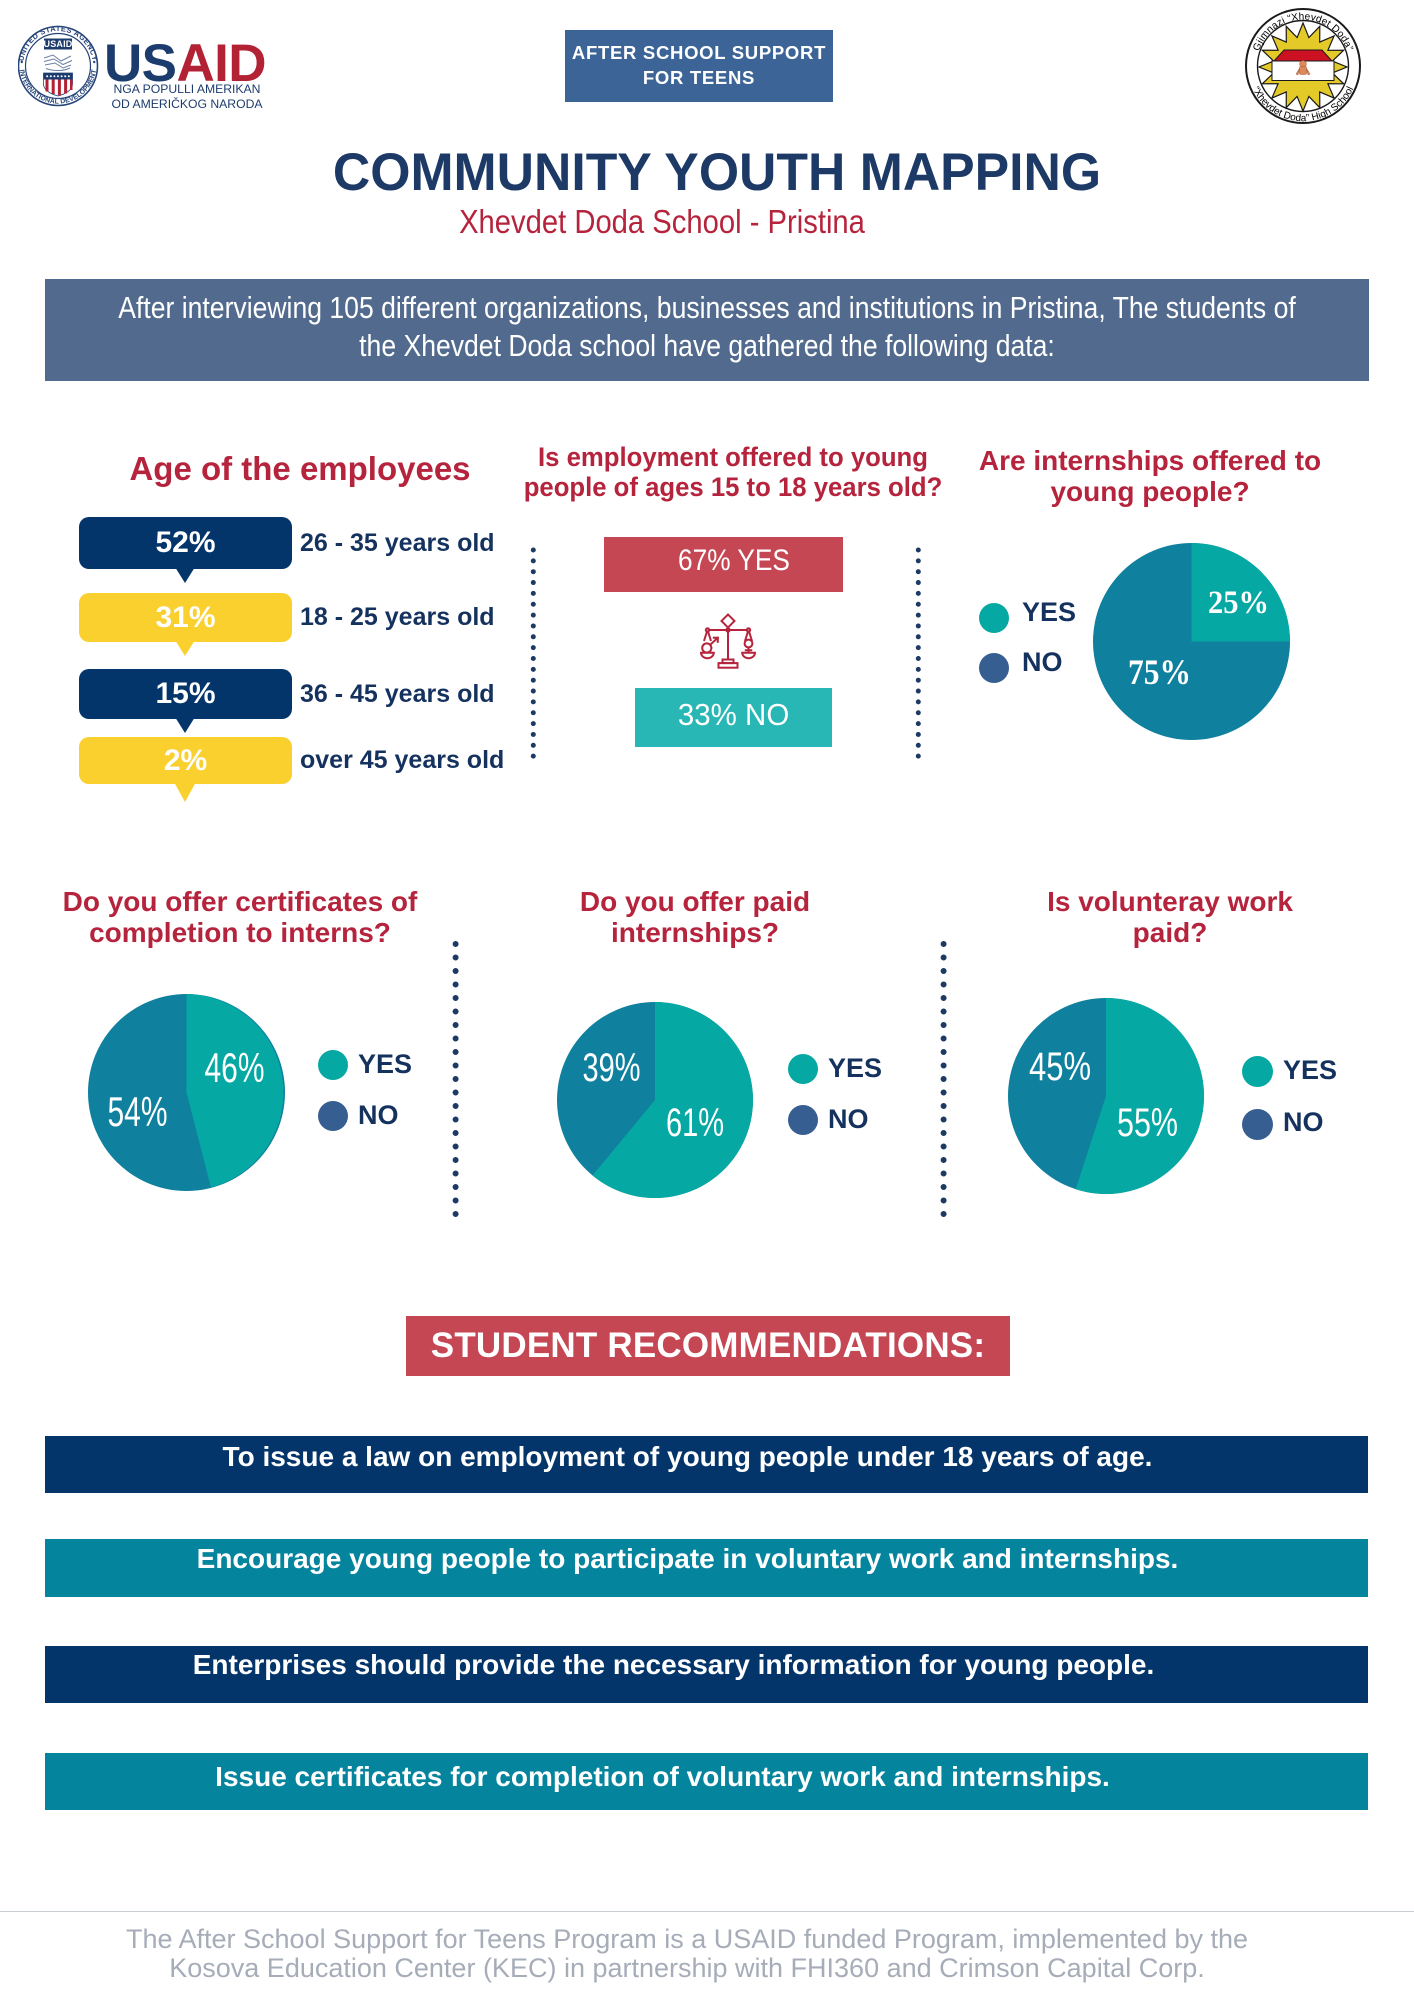 The height and width of the screenshot is (2000, 1414). Describe the element at coordinates (612, 1068) in the screenshot. I see `svg-text: 39%` at that location.